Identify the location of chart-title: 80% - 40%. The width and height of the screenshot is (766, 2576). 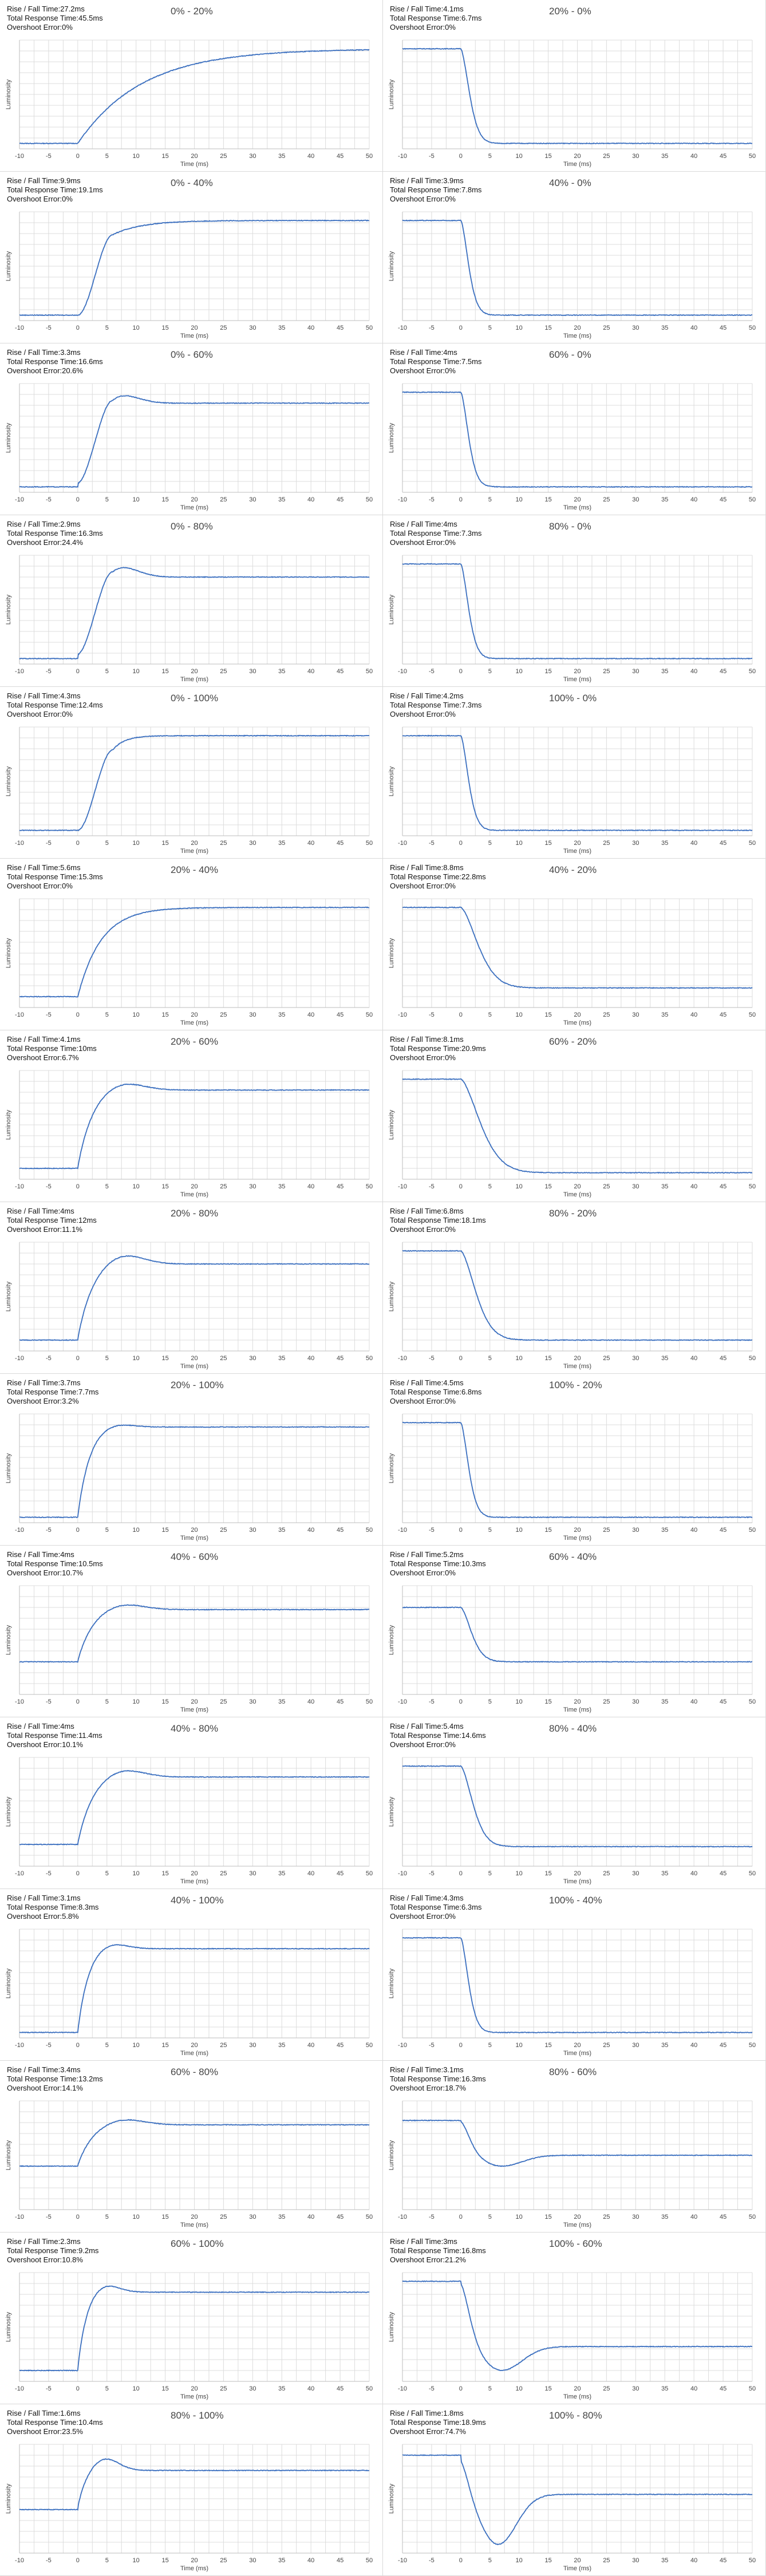
(573, 1728).